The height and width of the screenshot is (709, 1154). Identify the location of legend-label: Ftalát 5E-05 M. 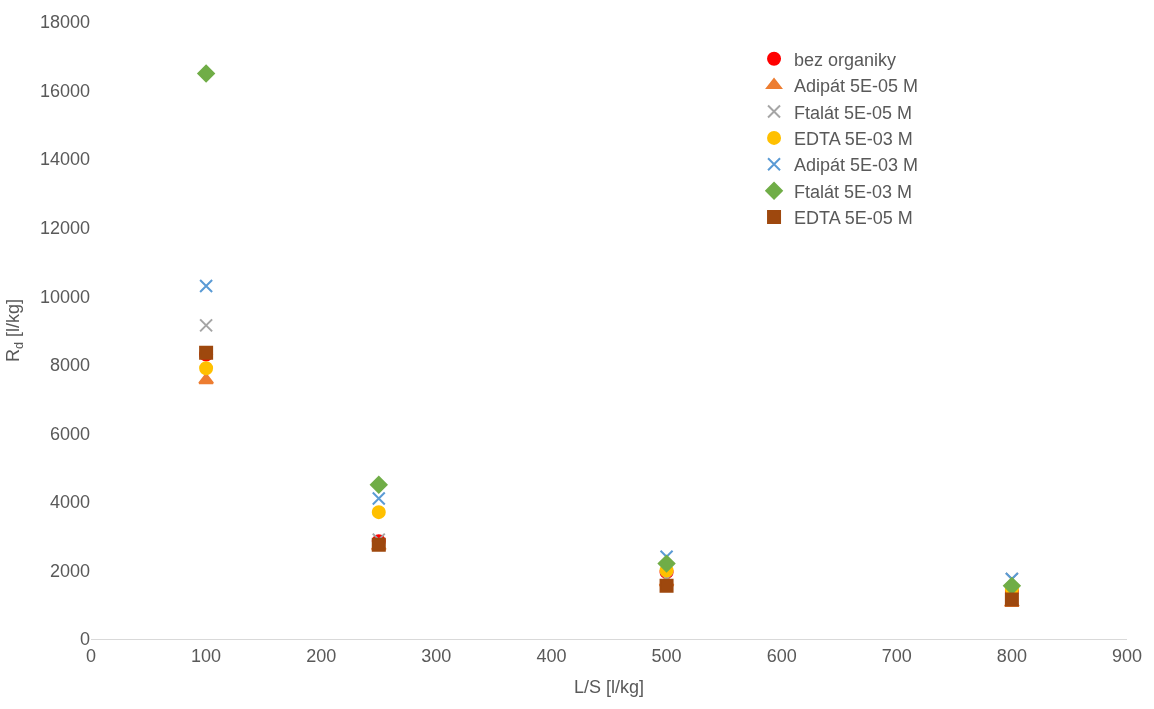
(853, 112).